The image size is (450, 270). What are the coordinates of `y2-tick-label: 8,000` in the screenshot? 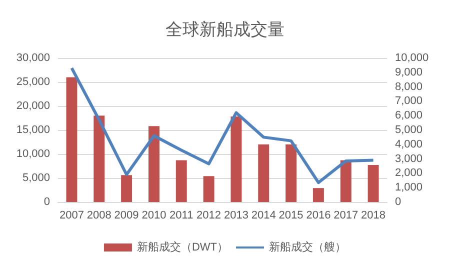 It's located at (409, 86).